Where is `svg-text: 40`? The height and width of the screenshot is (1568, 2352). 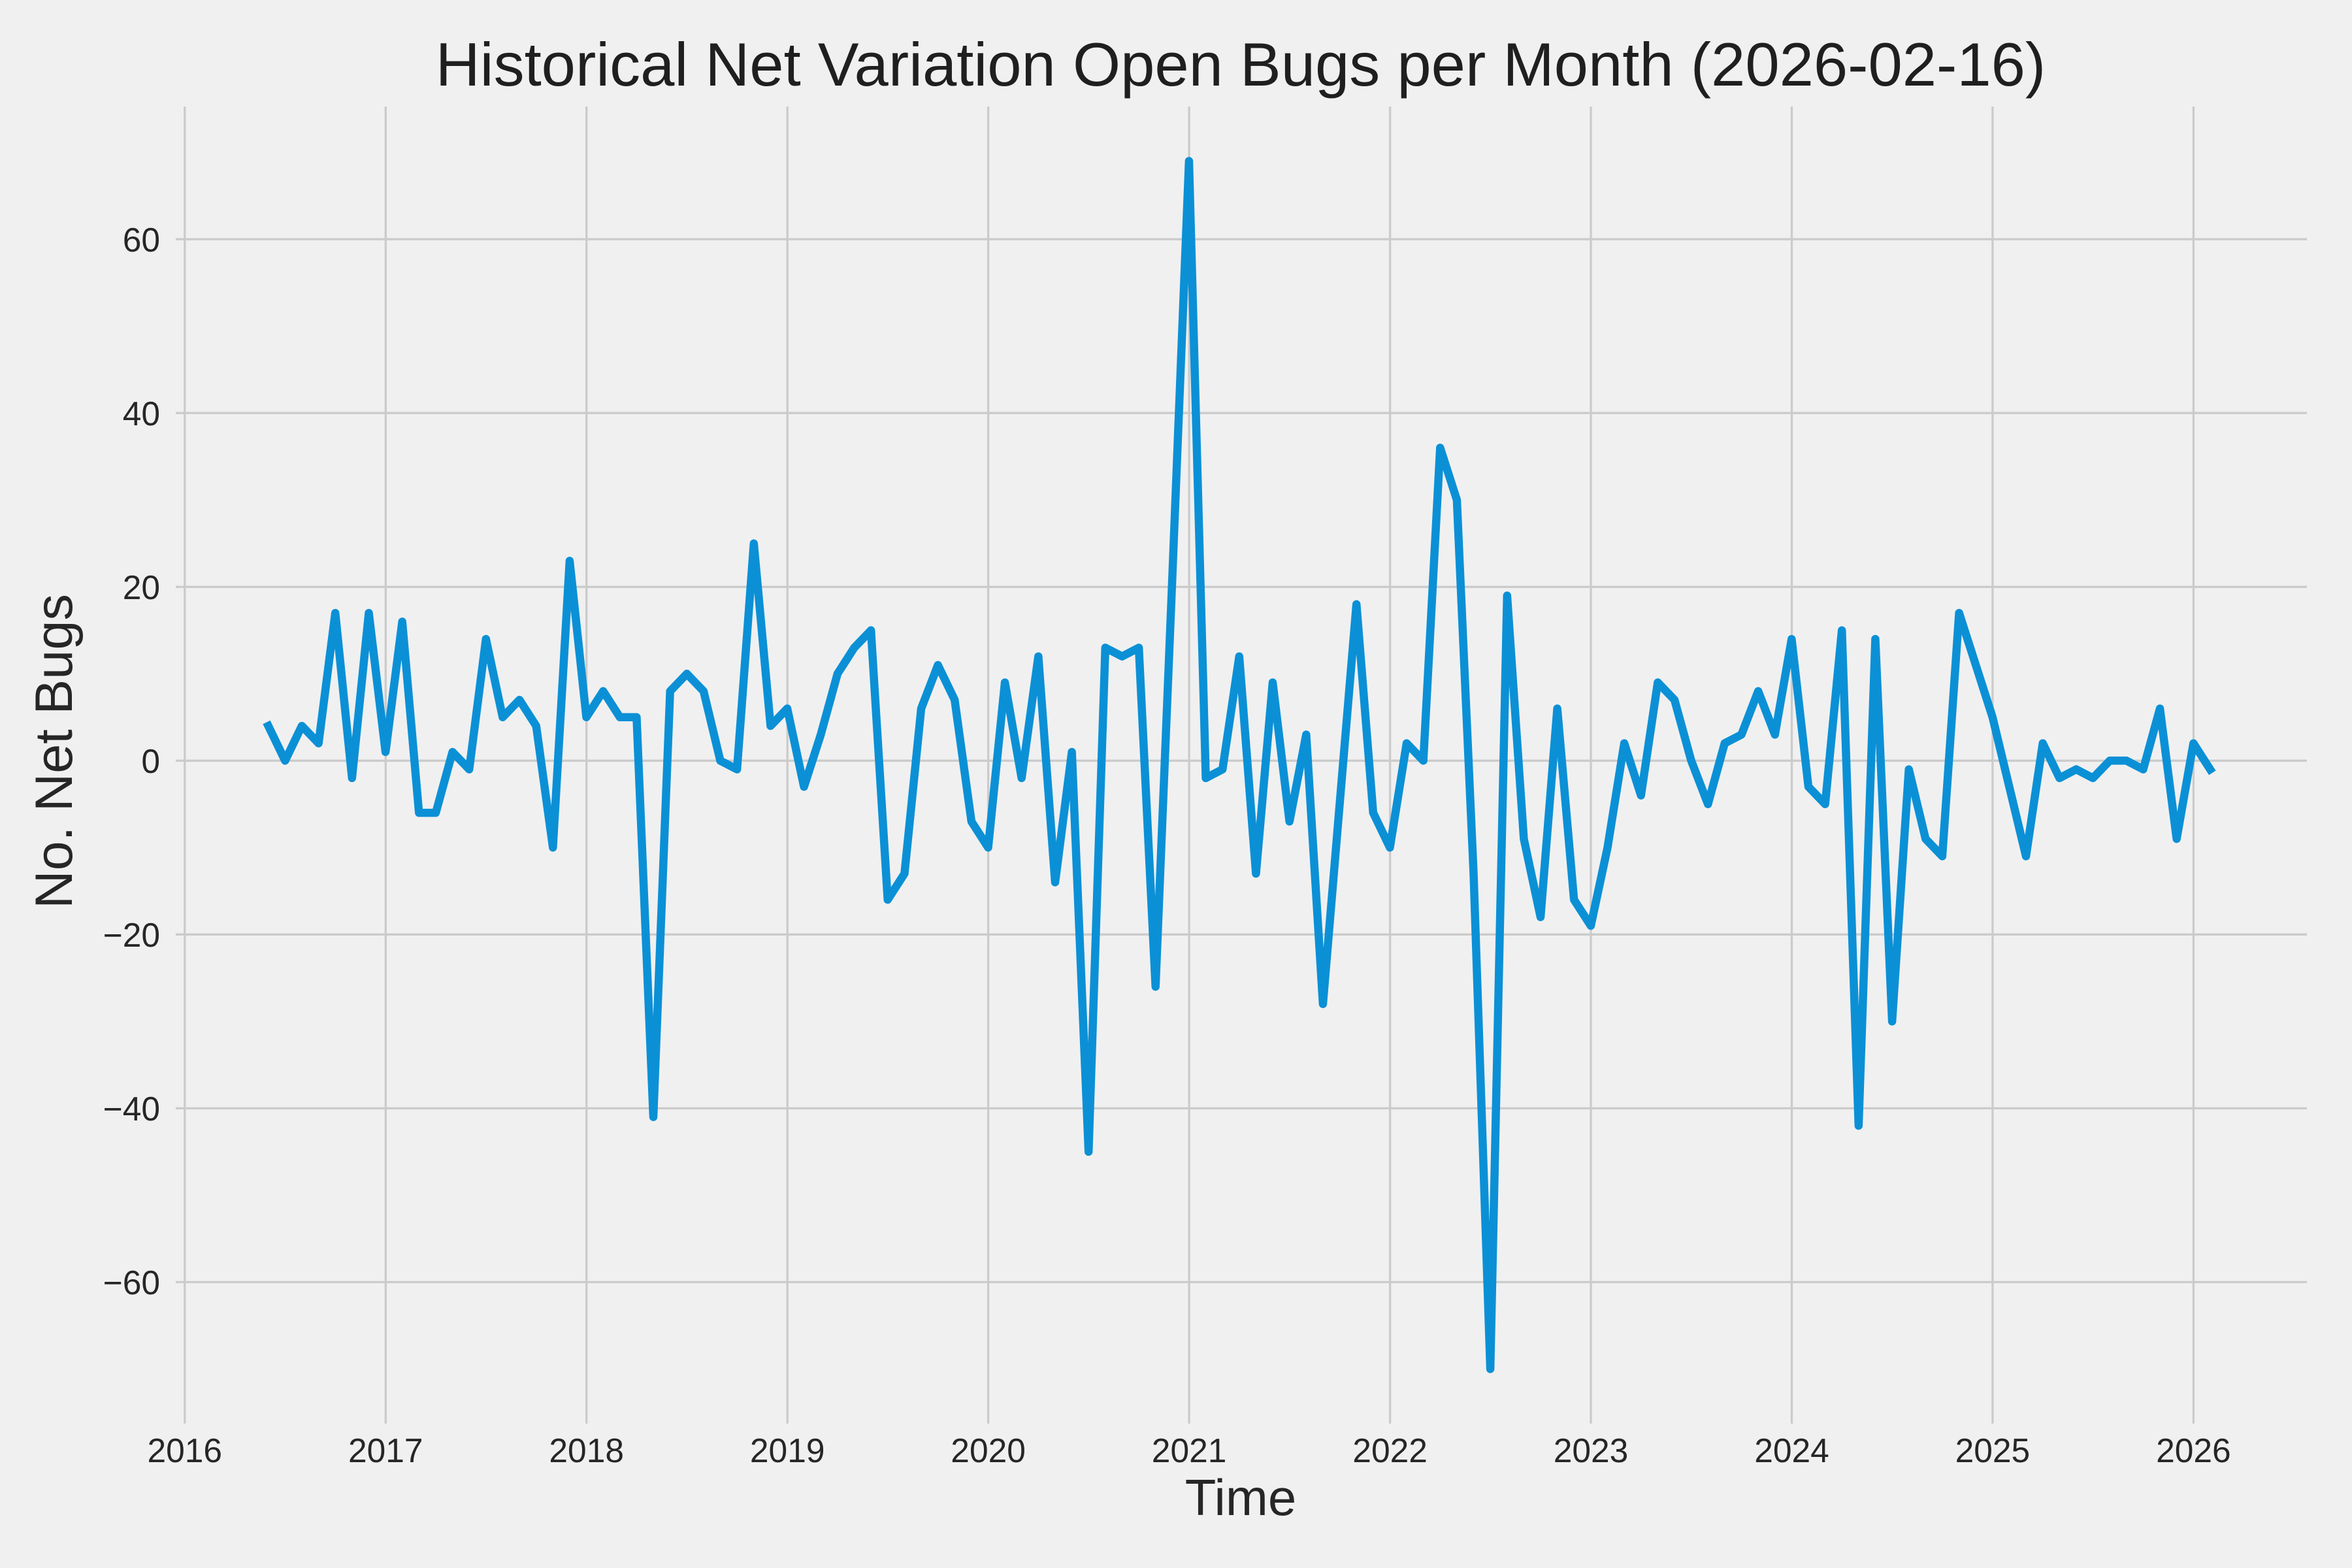
svg-text: 40 is located at coordinates (141, 414).